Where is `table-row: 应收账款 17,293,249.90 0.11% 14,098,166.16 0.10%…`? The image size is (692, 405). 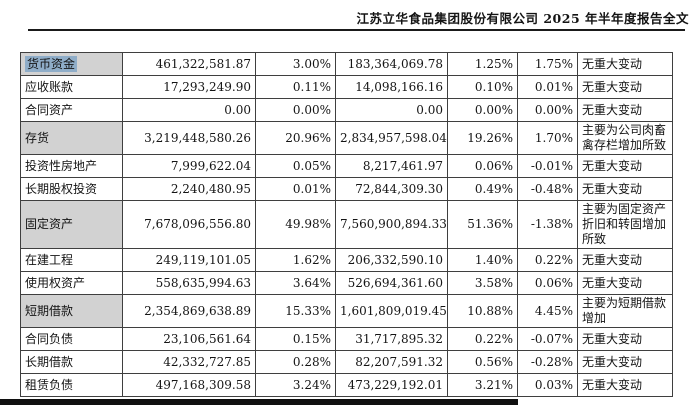
table-row: 应收账款 17,293,249.90 0.11% 14,098,166.16 0.10%… is located at coordinates (346, 87).